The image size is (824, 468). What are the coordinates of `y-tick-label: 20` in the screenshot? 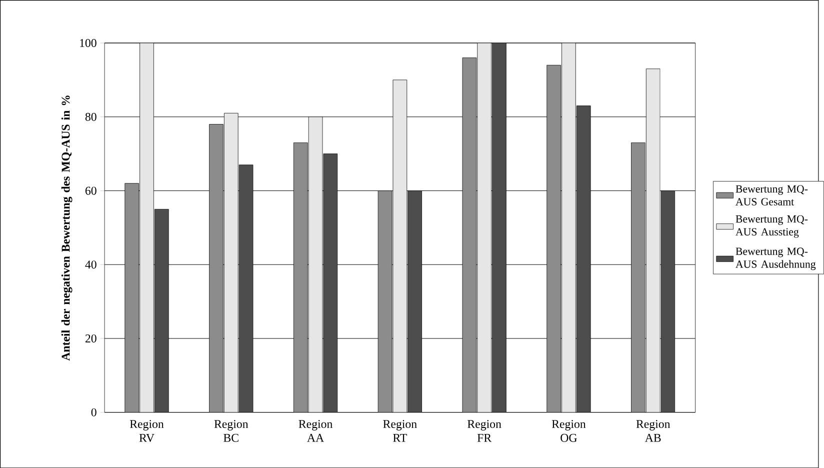 It's located at (90, 338).